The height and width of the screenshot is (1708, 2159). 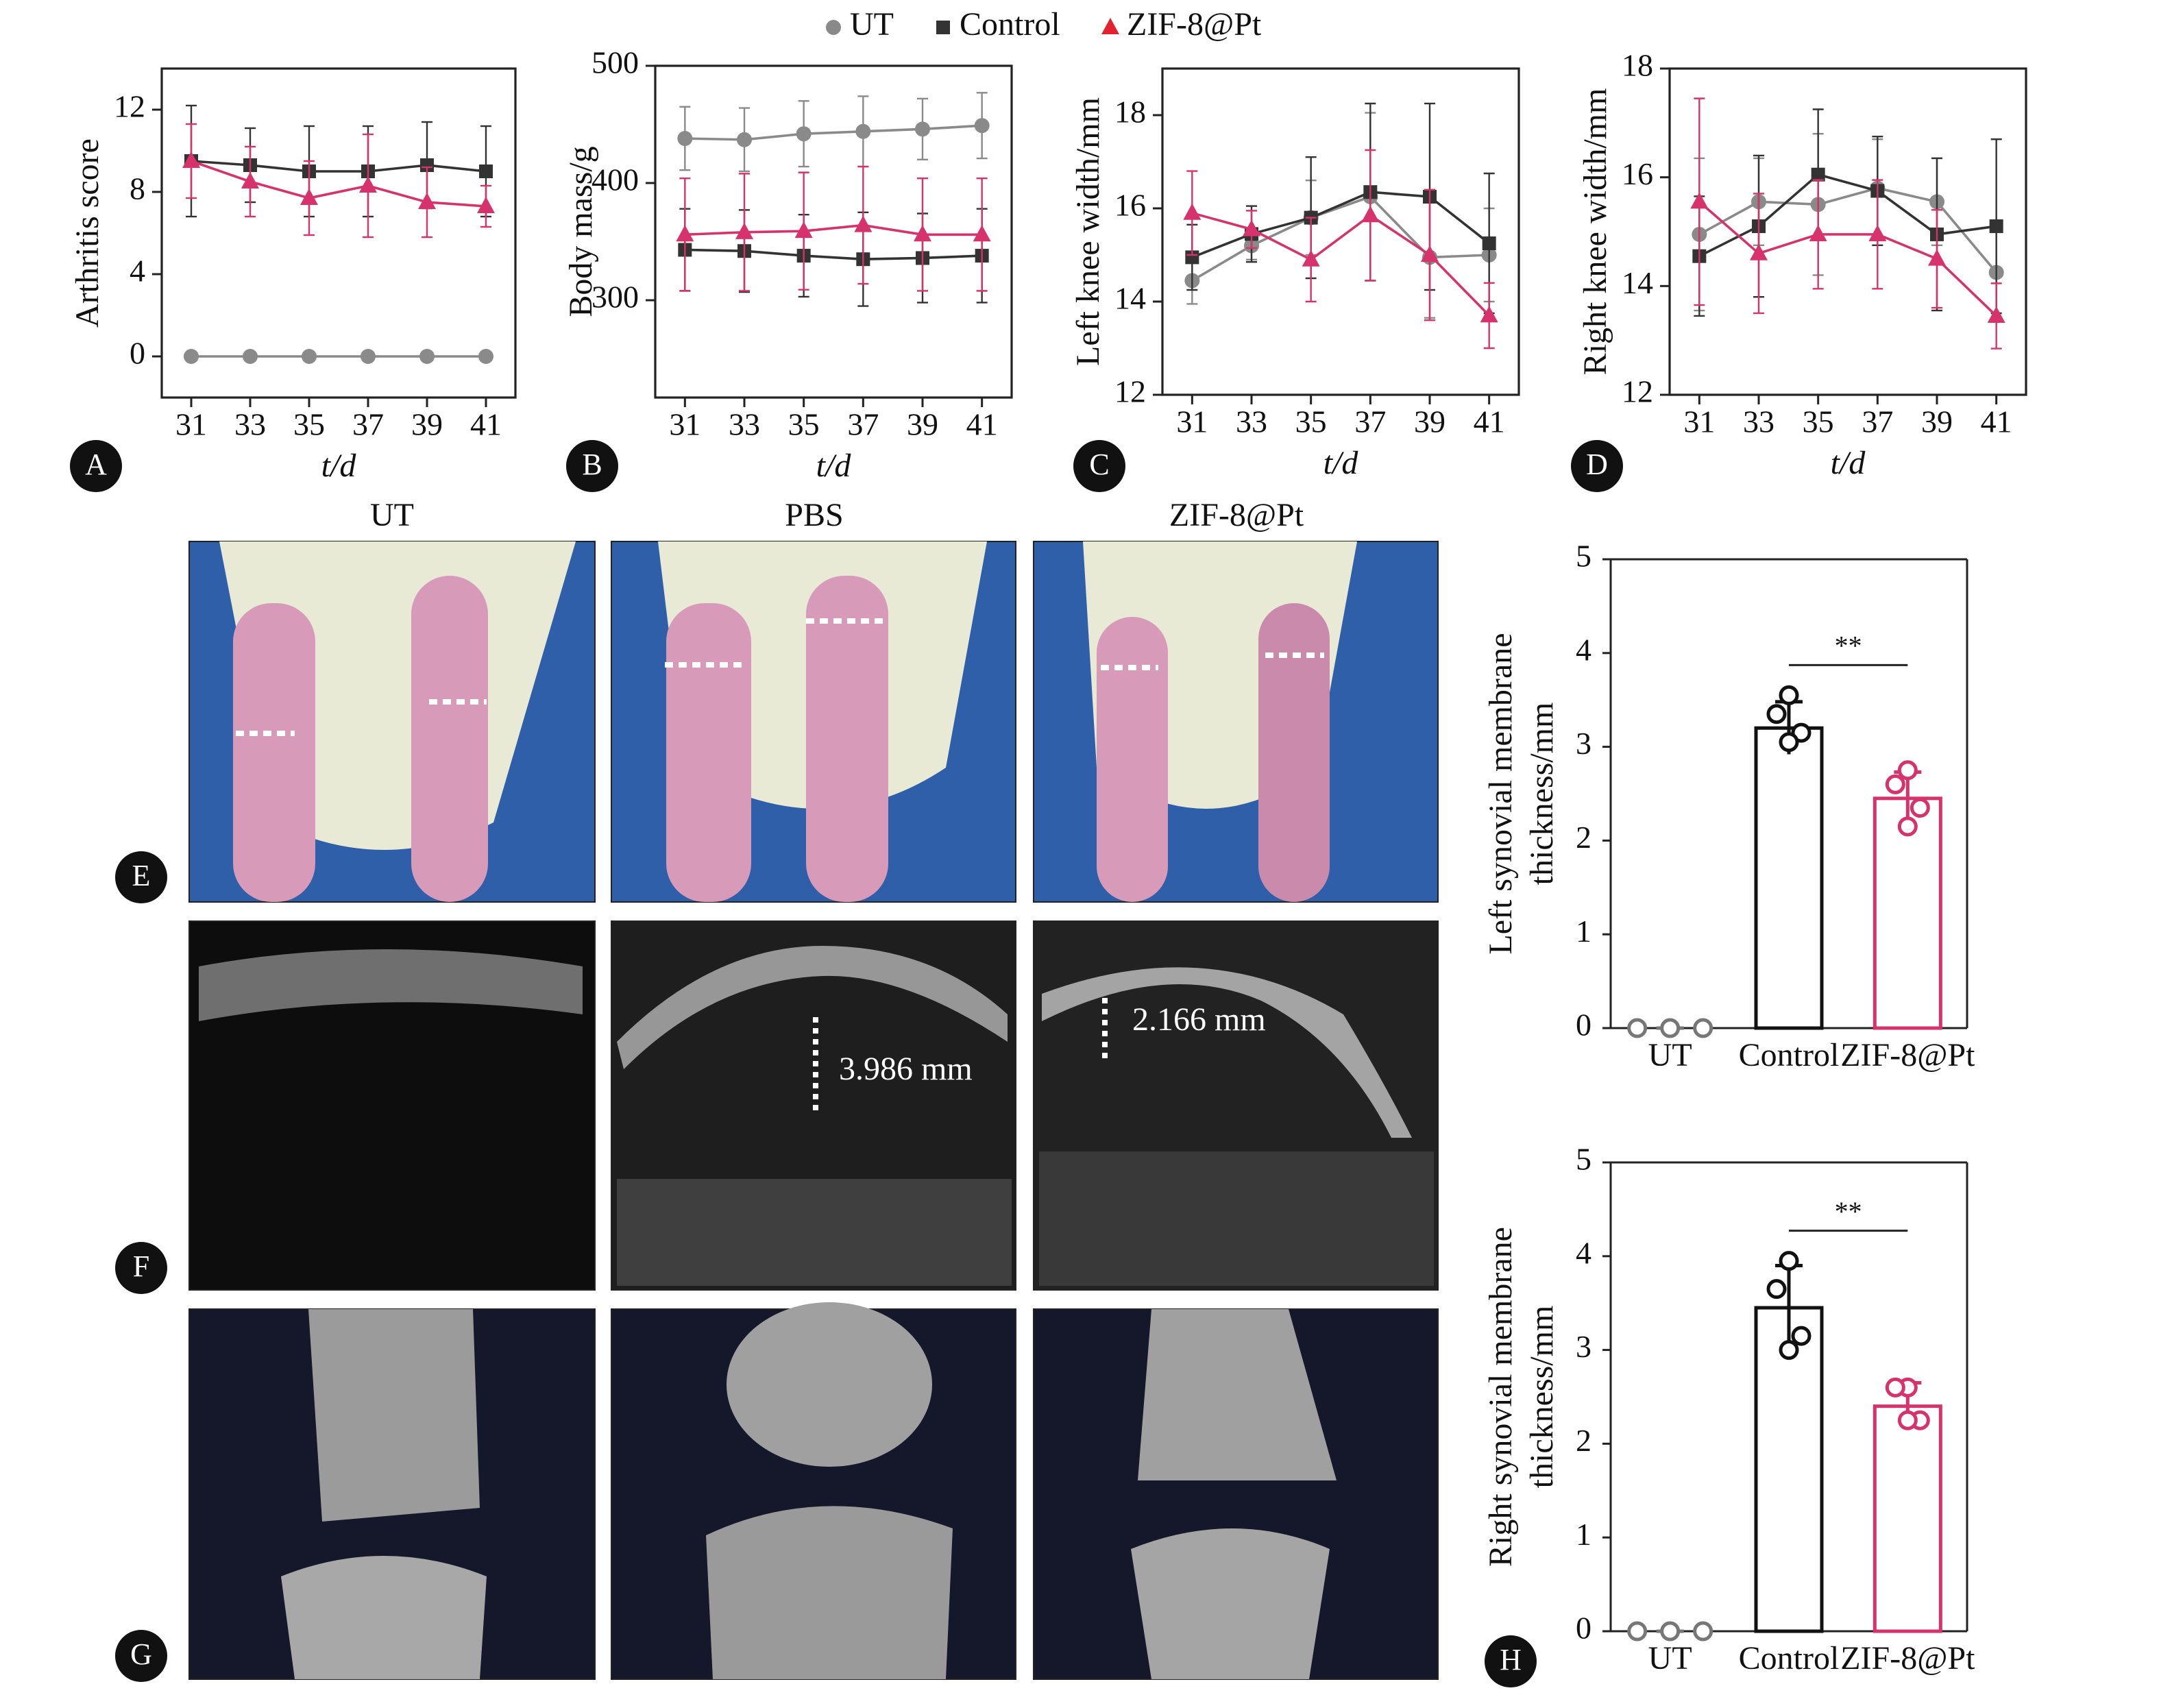 I want to click on y-tick-label: 4, so click(x=1584, y=1252).